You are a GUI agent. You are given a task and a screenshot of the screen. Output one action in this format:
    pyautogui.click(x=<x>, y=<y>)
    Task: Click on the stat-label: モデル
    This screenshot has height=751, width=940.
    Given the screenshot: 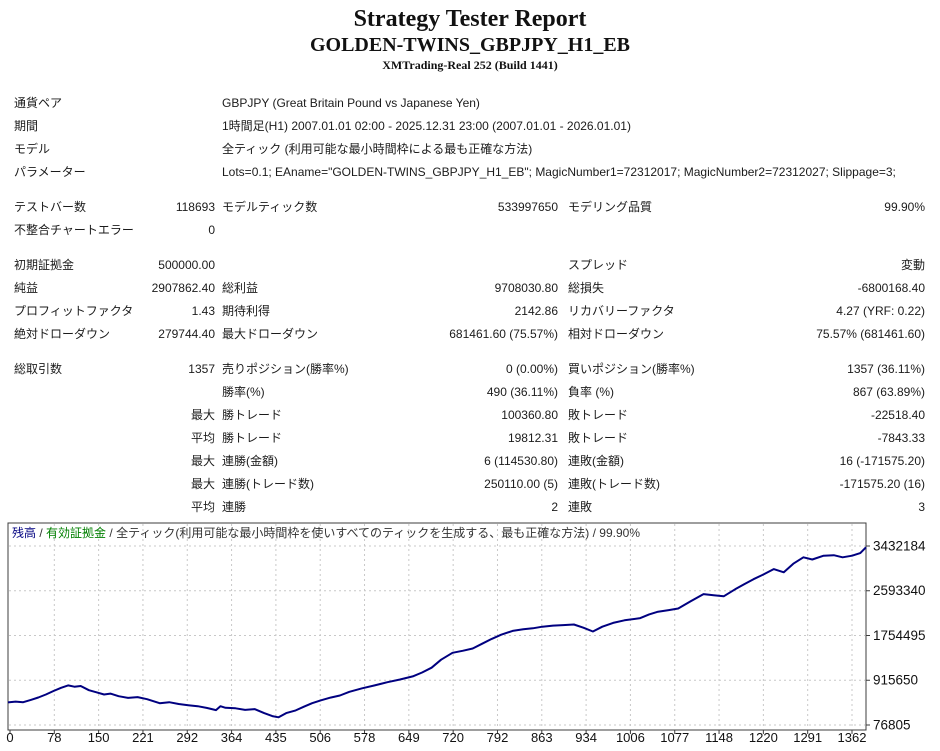 What is the action you would take?
    pyautogui.click(x=32, y=149)
    